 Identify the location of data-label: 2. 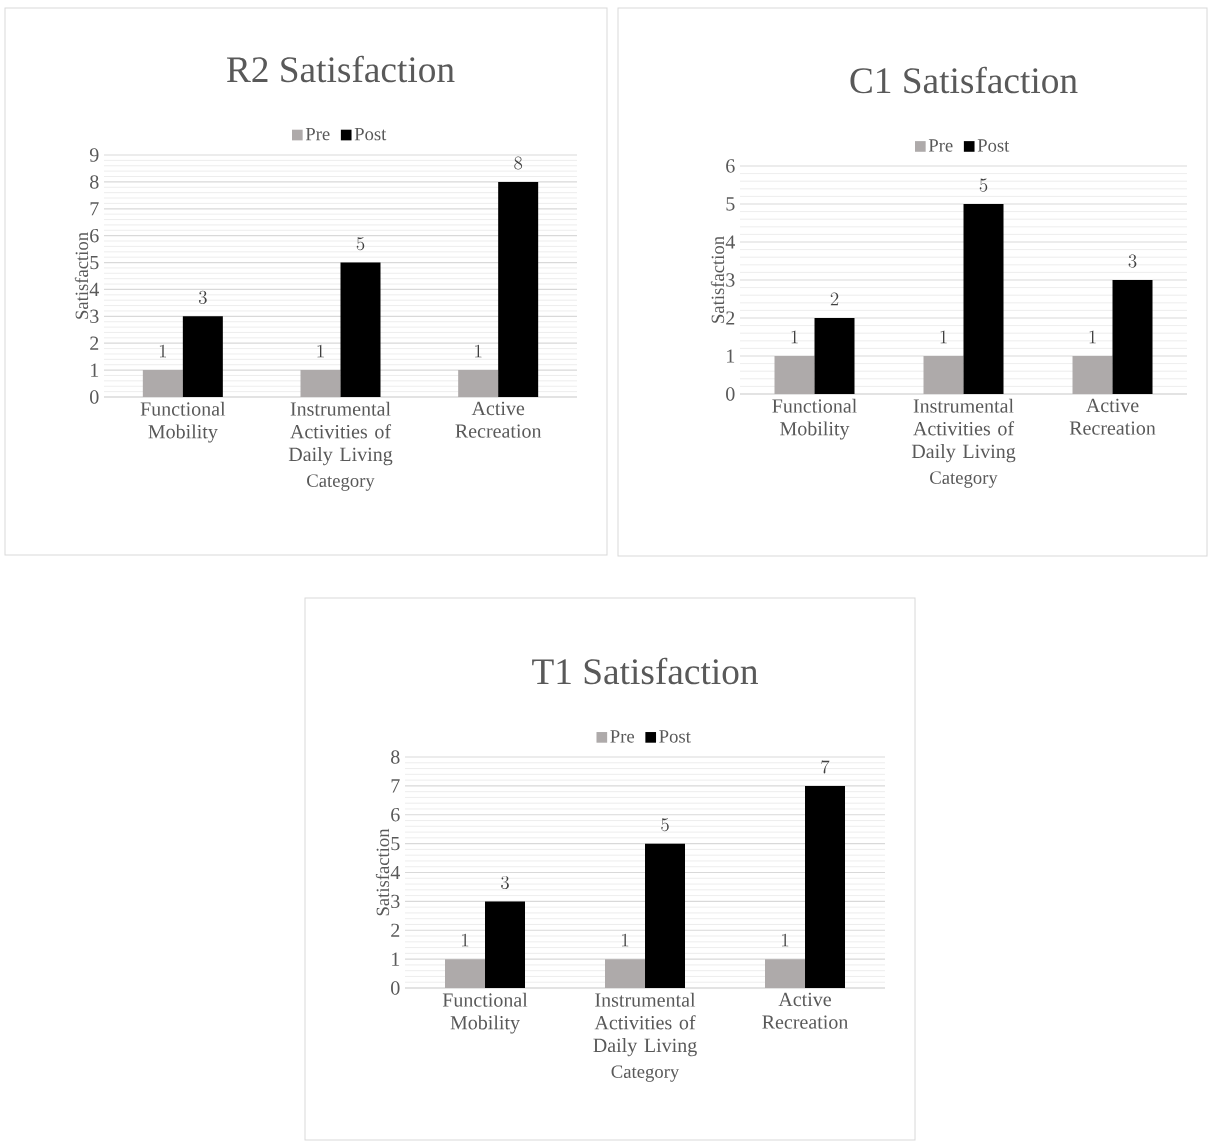
(834, 299).